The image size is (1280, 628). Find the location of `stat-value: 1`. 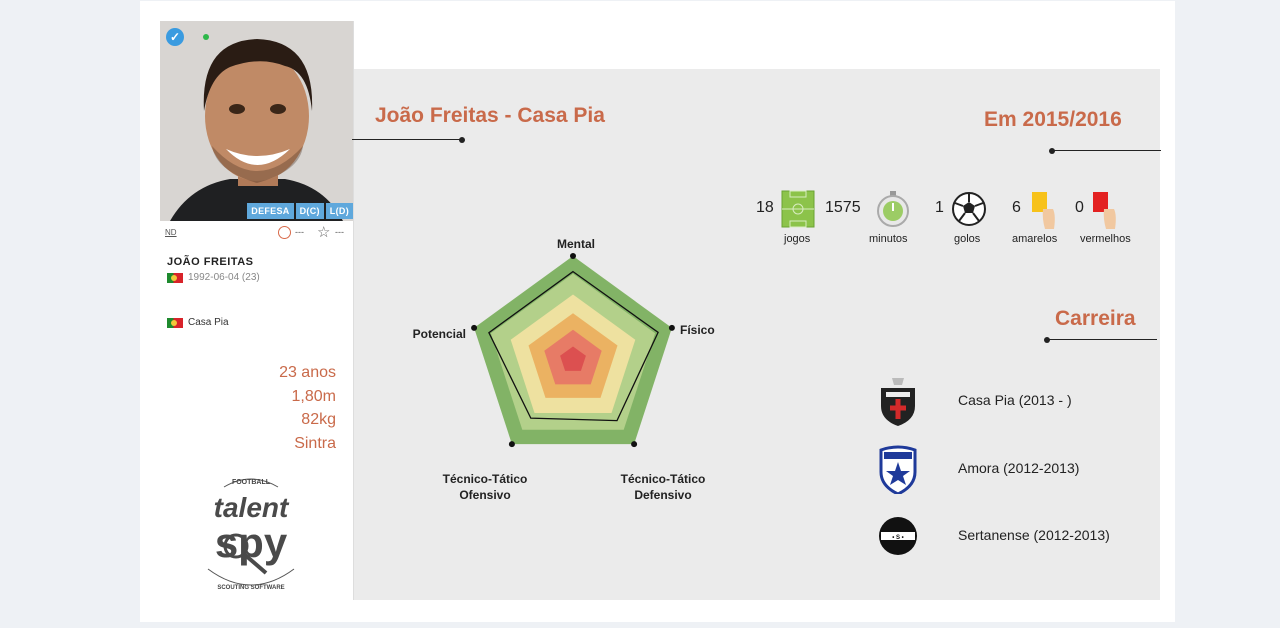

stat-value: 1 is located at coordinates (939, 207).